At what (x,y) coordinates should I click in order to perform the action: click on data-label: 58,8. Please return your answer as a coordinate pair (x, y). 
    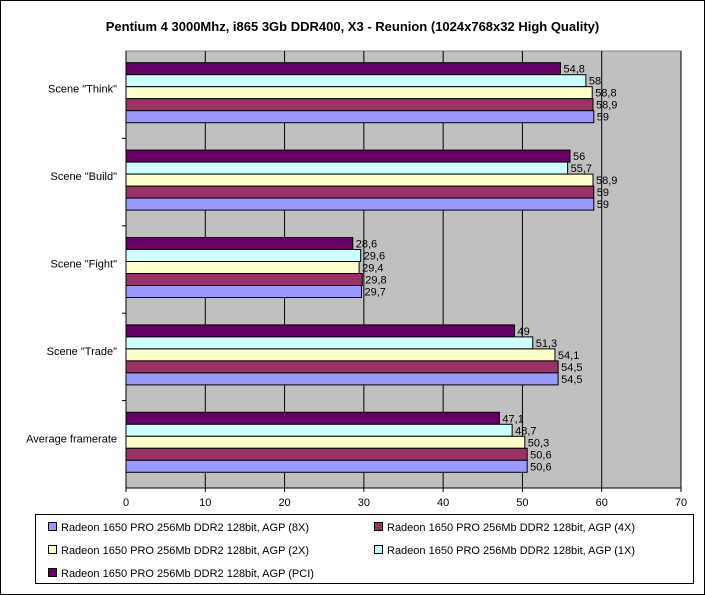
    Looking at the image, I should click on (605, 94).